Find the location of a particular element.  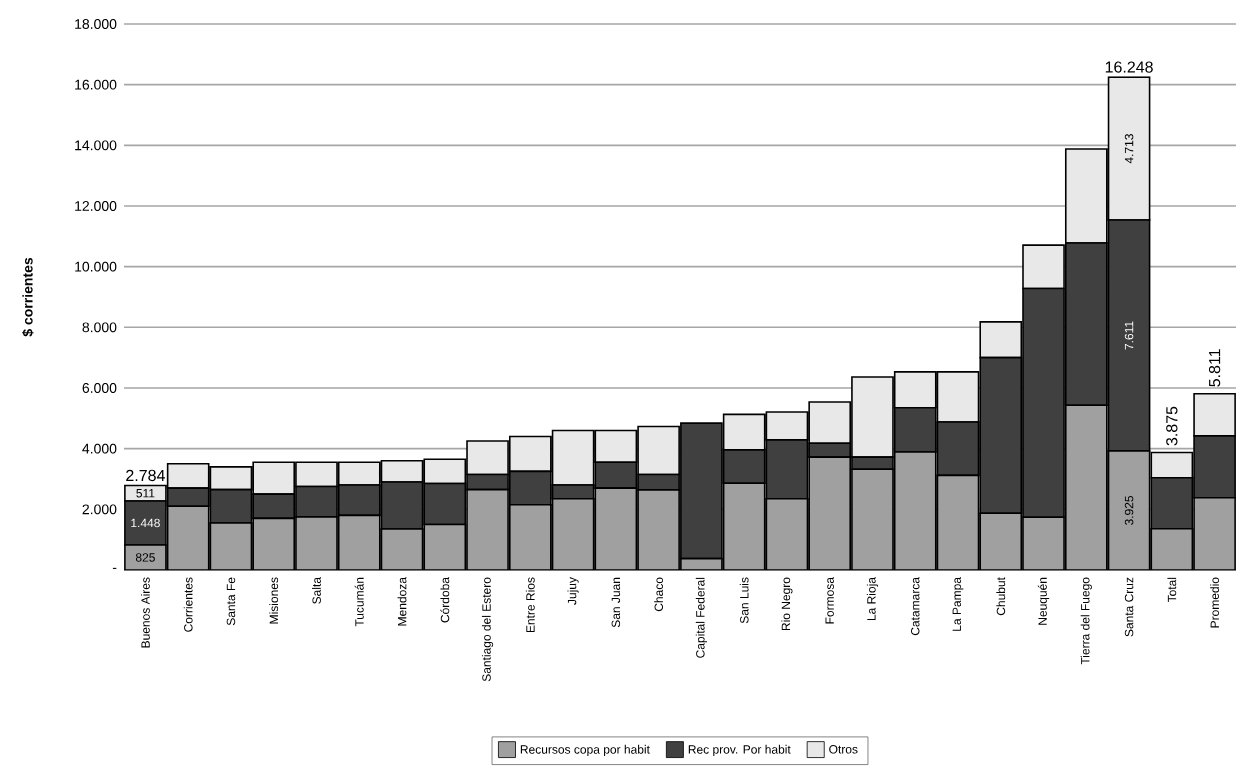

total-label: 5.811 is located at coordinates (1214, 368).